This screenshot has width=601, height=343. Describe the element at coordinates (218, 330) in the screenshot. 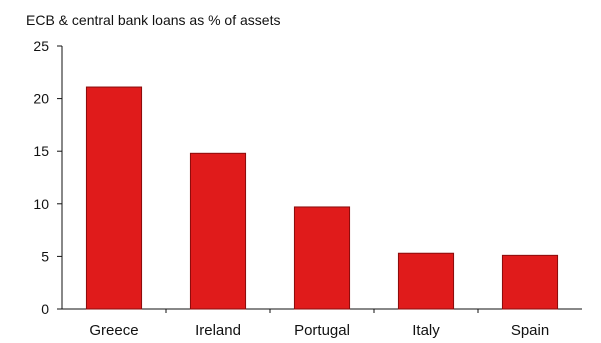

I see `x-tick-label: Ireland` at that location.